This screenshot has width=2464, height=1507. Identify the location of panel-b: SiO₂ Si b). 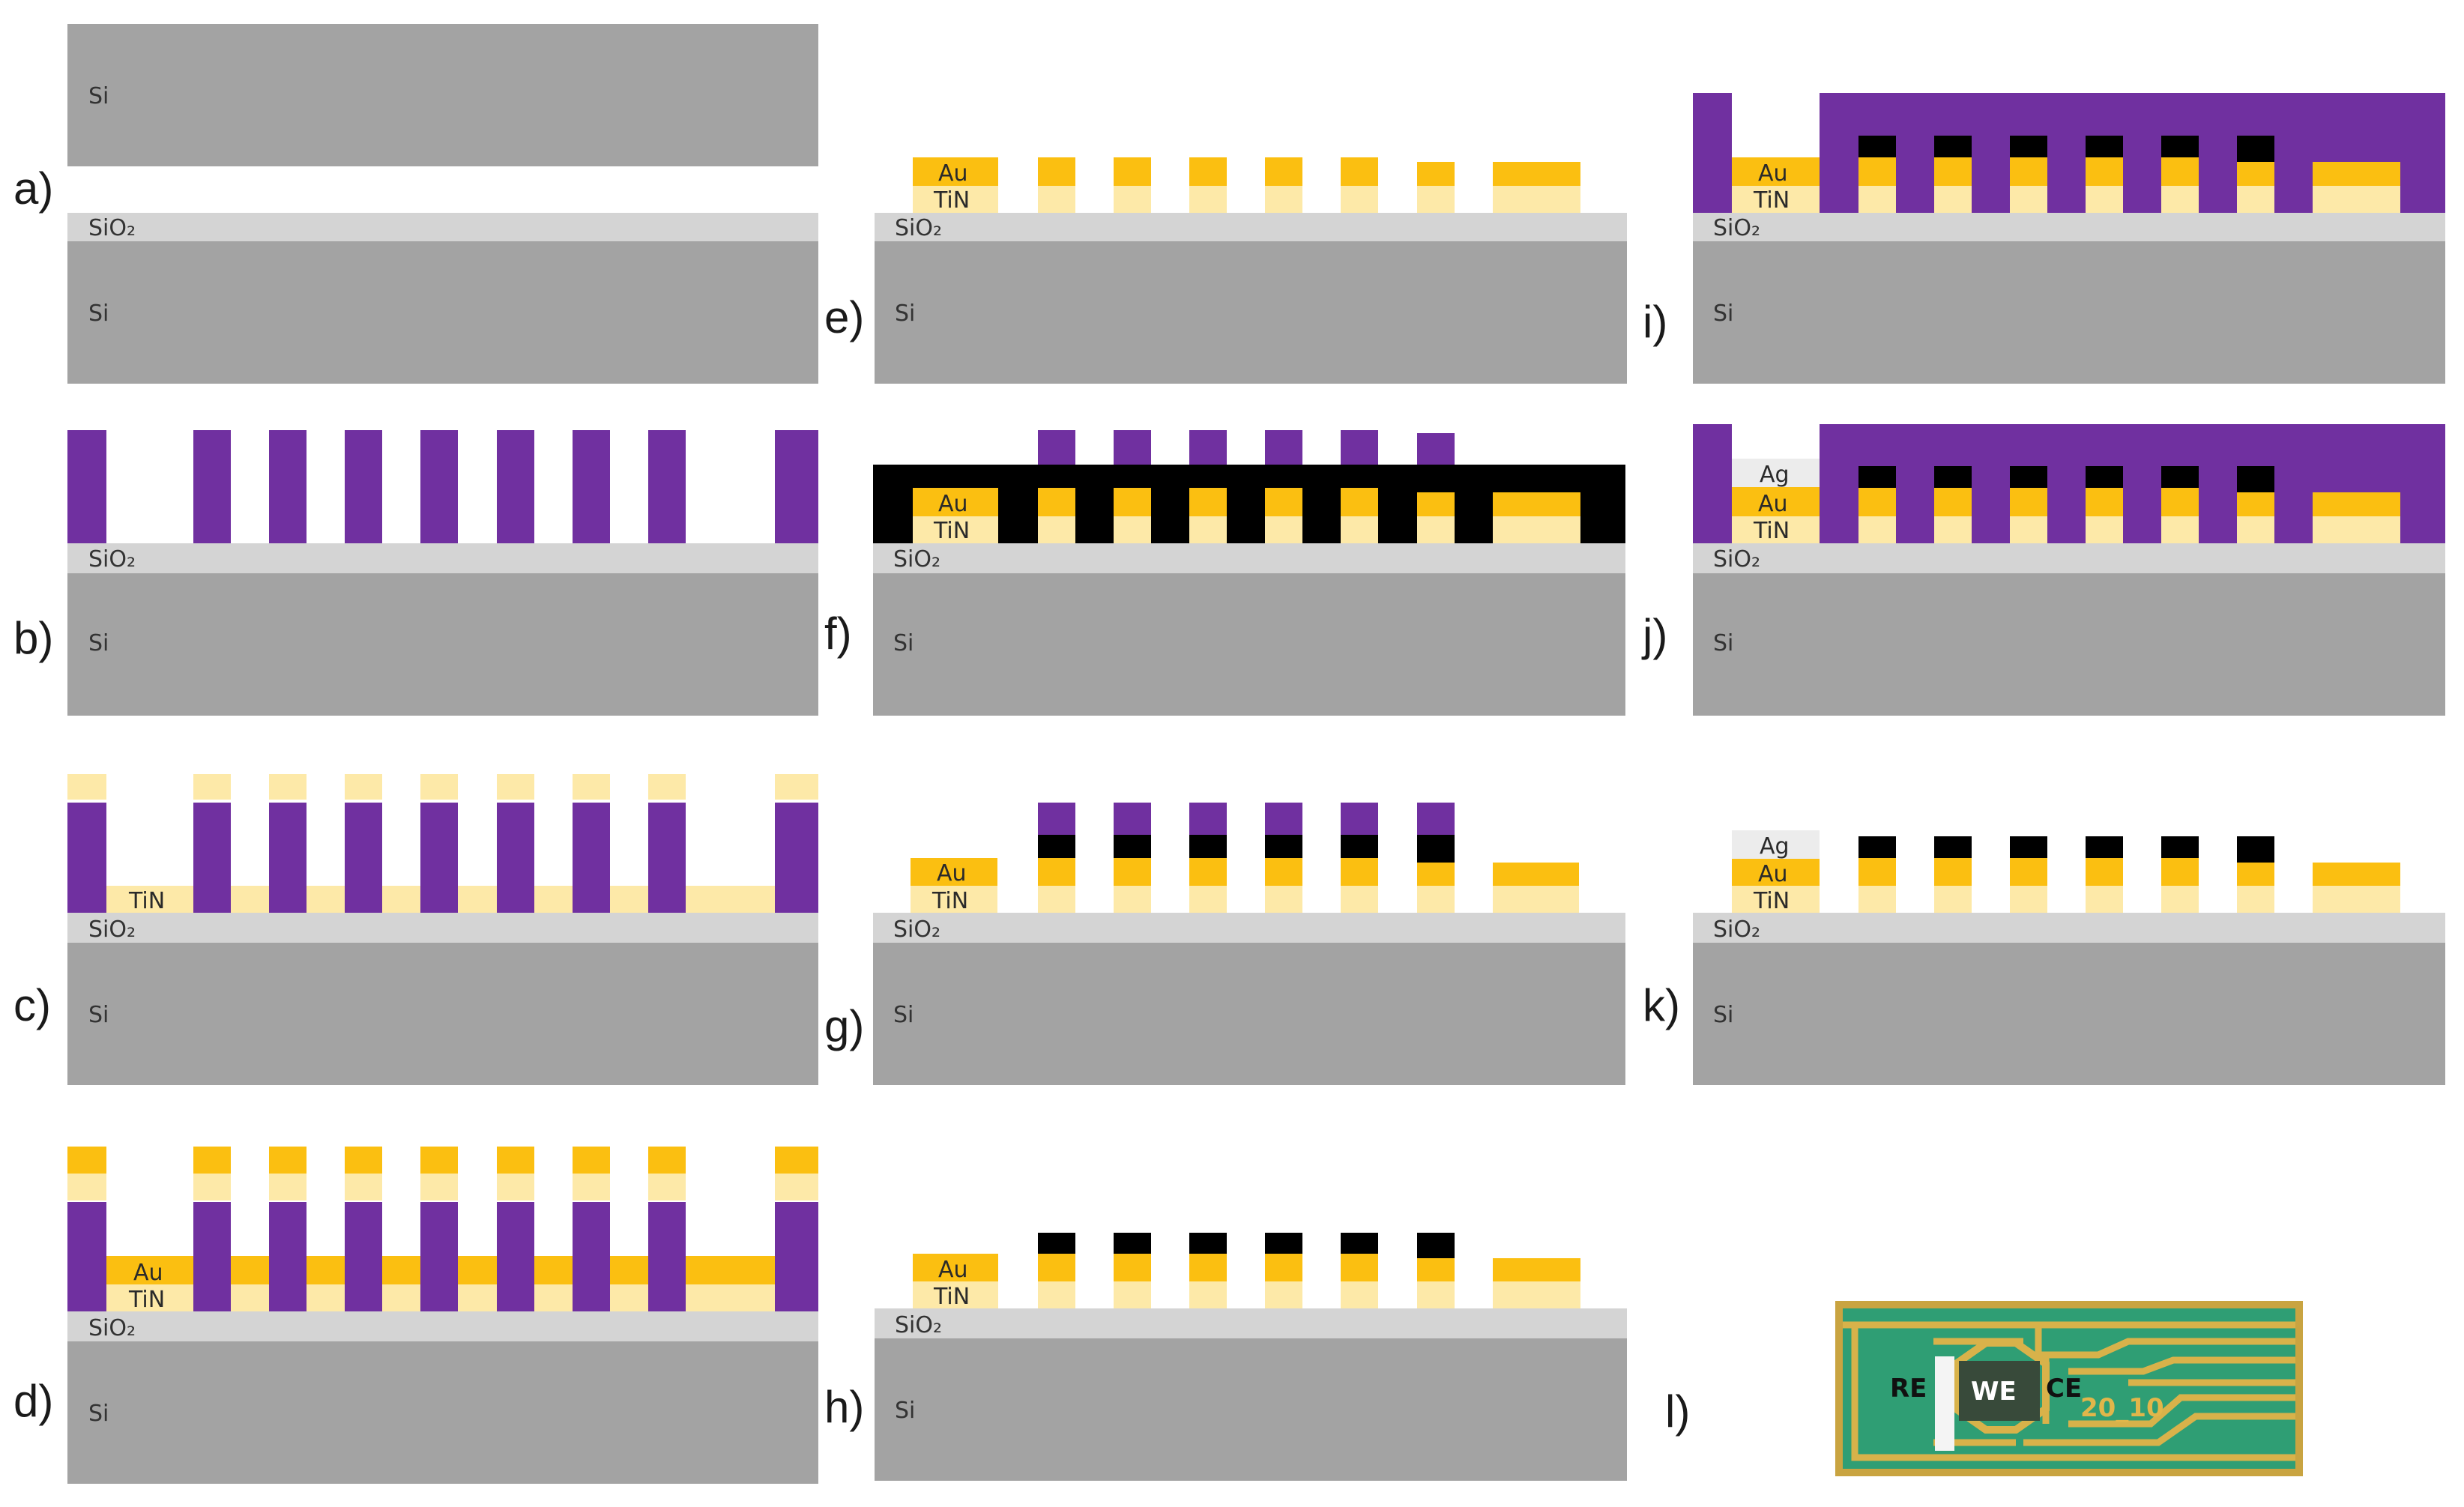
(415, 573).